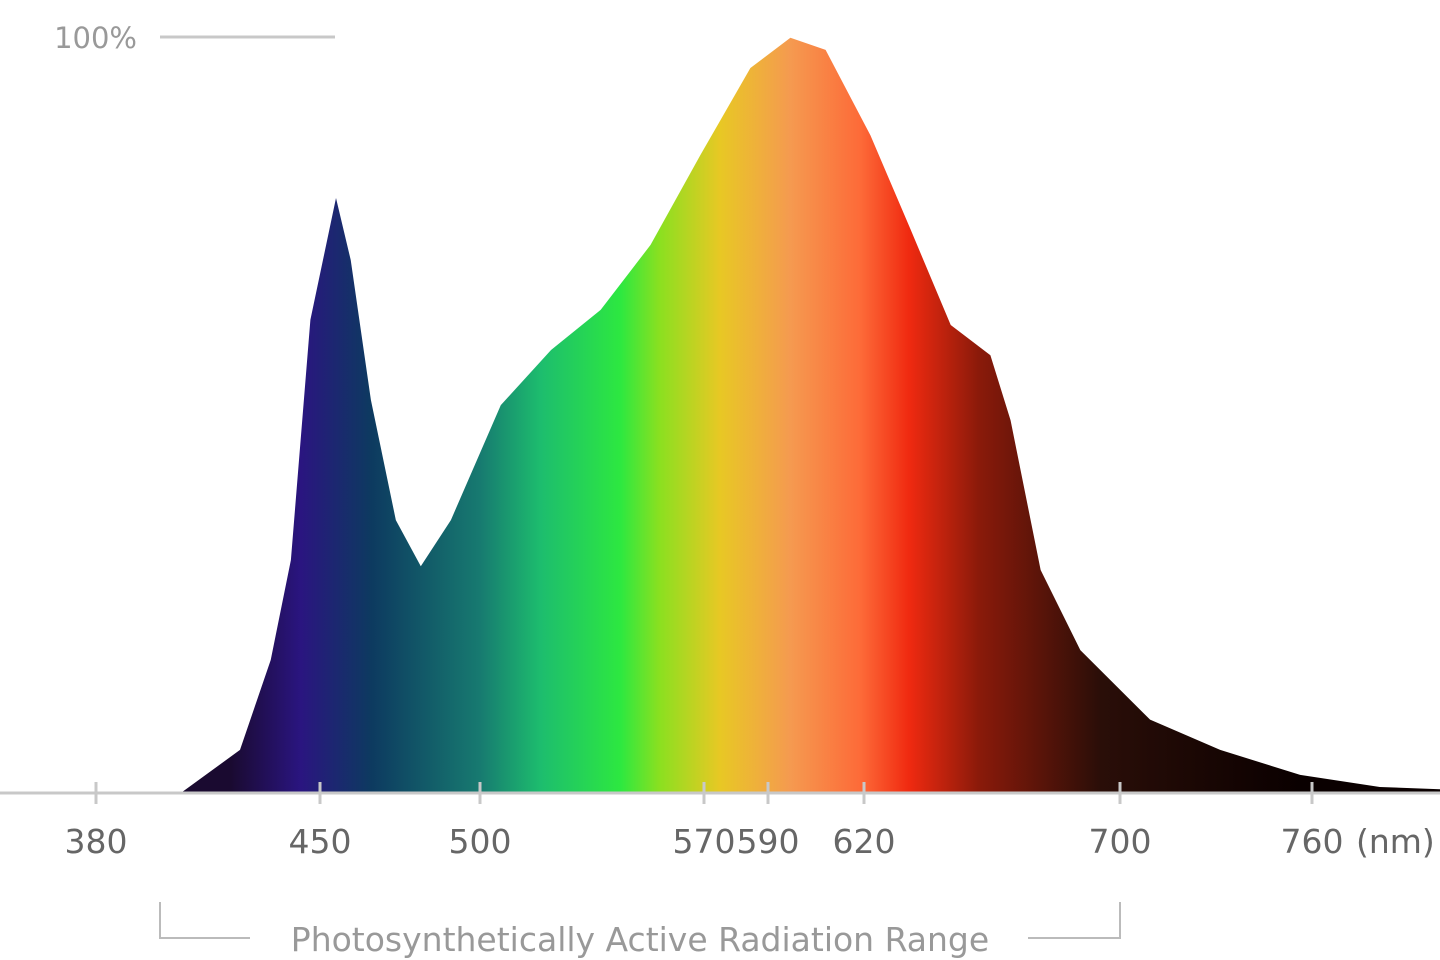 This screenshot has height=960, width=1440. What do you see at coordinates (96, 841) in the screenshot?
I see `x-tick-label: 380` at bounding box center [96, 841].